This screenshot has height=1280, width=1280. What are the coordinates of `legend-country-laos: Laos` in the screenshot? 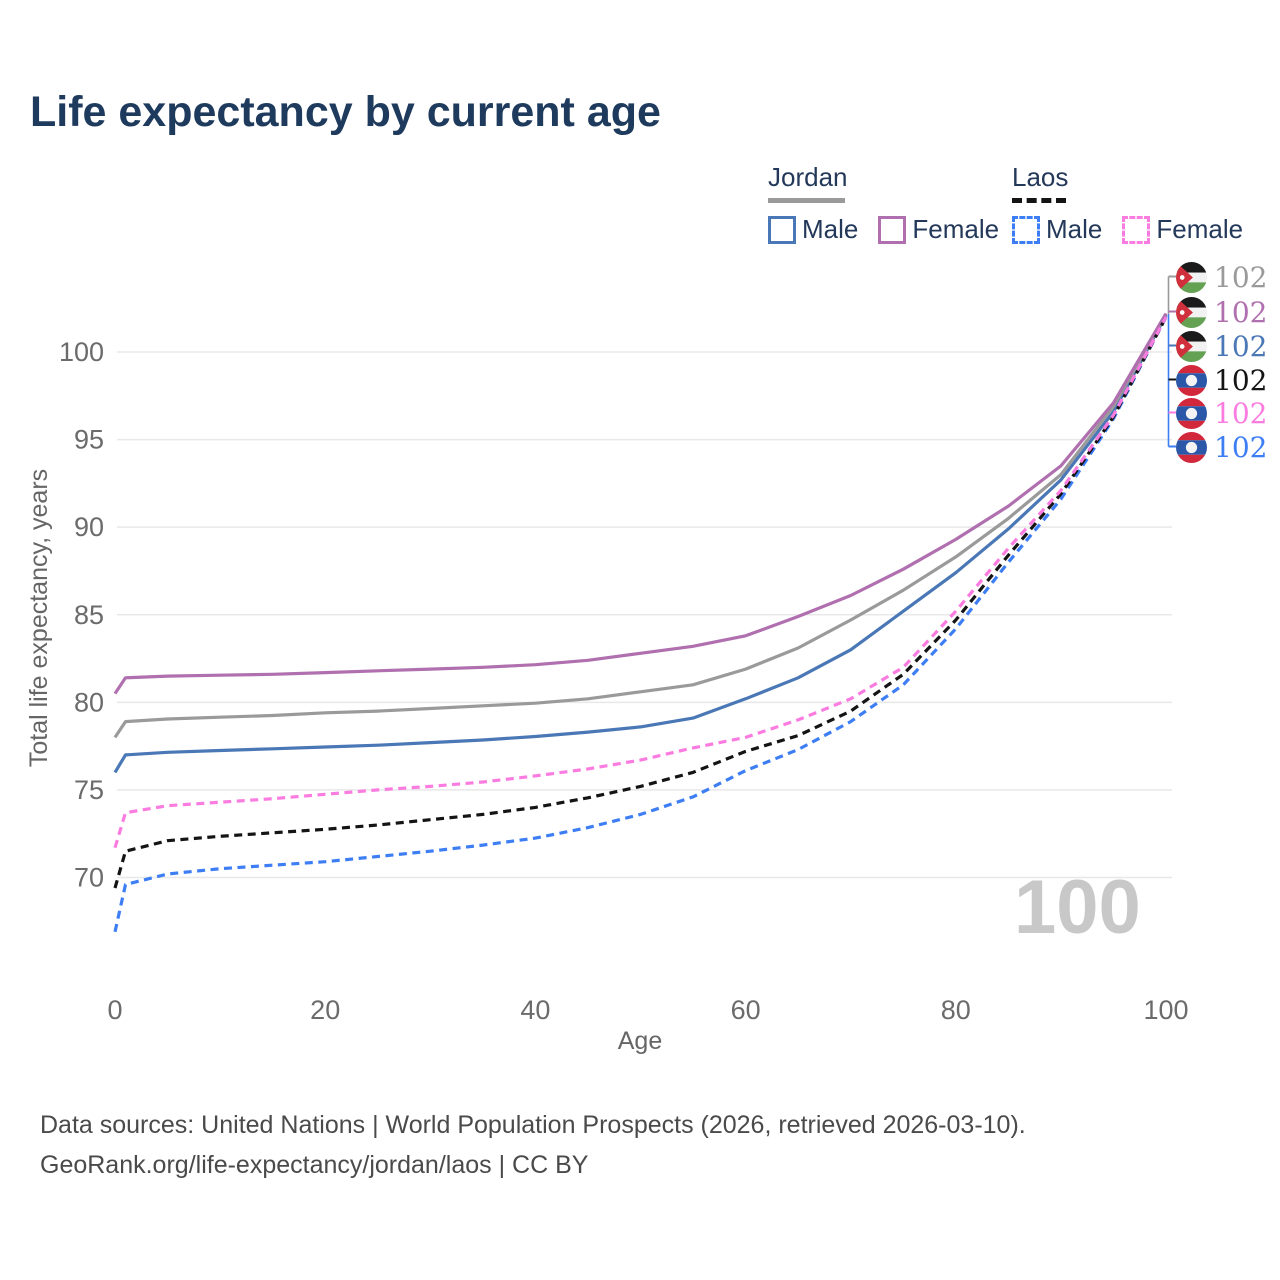 It's located at (1040, 177).